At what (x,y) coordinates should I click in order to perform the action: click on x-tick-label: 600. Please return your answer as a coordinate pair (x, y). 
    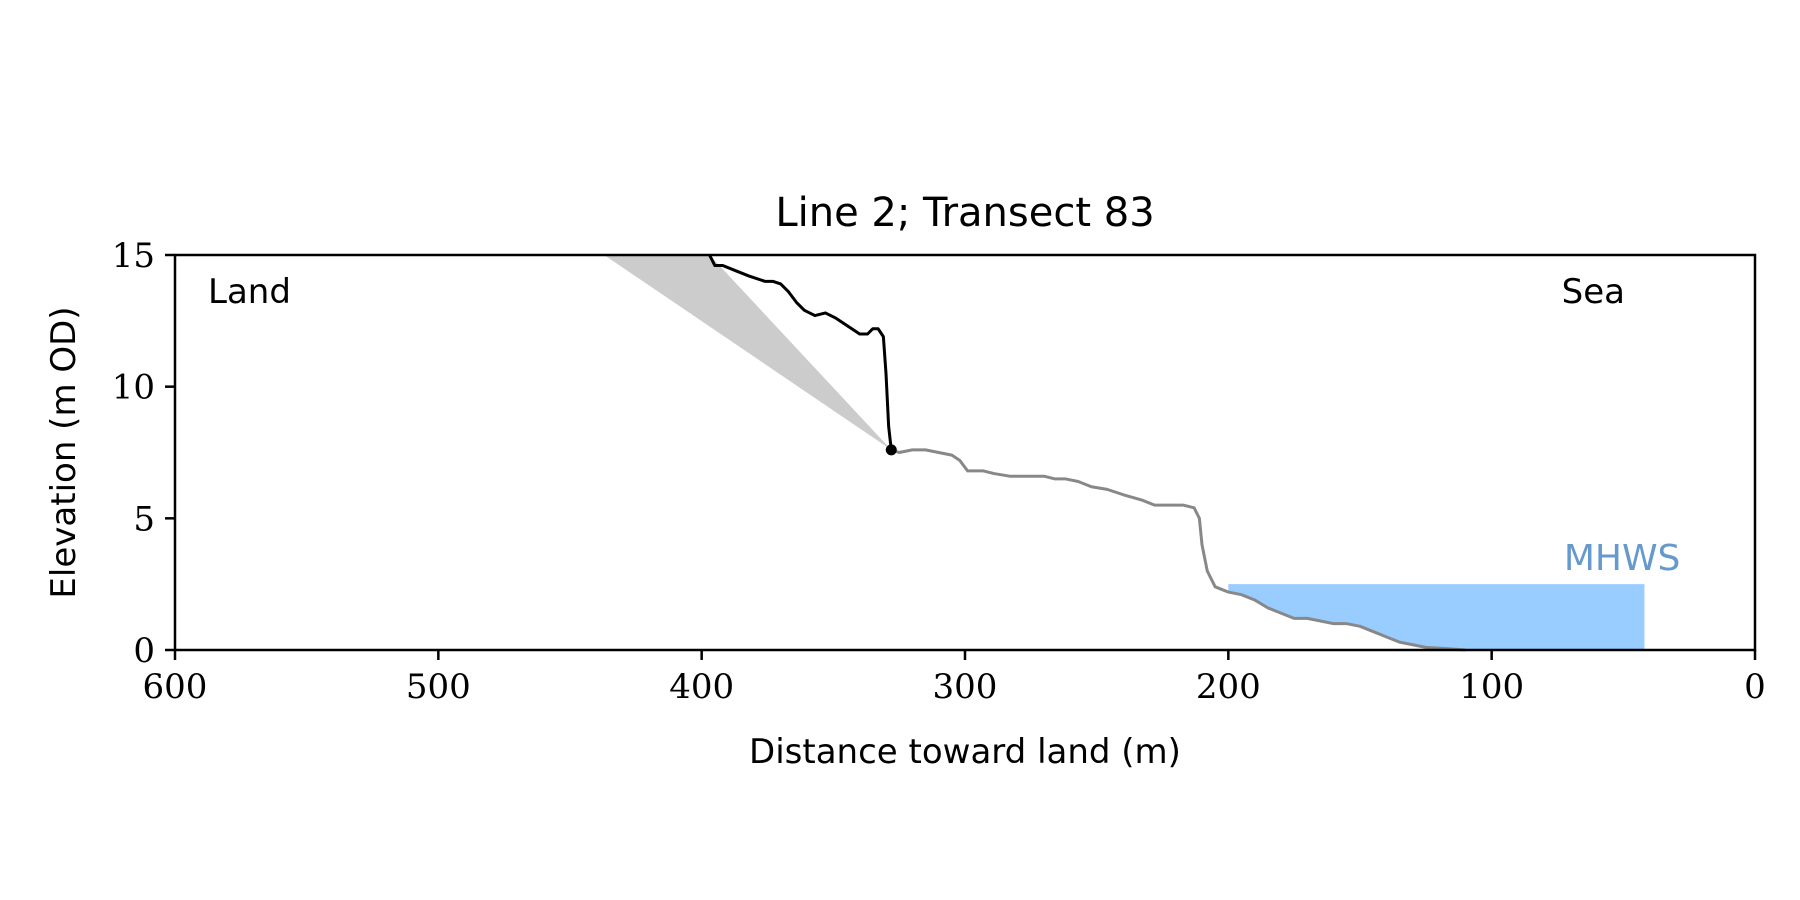
    Looking at the image, I should click on (175, 687).